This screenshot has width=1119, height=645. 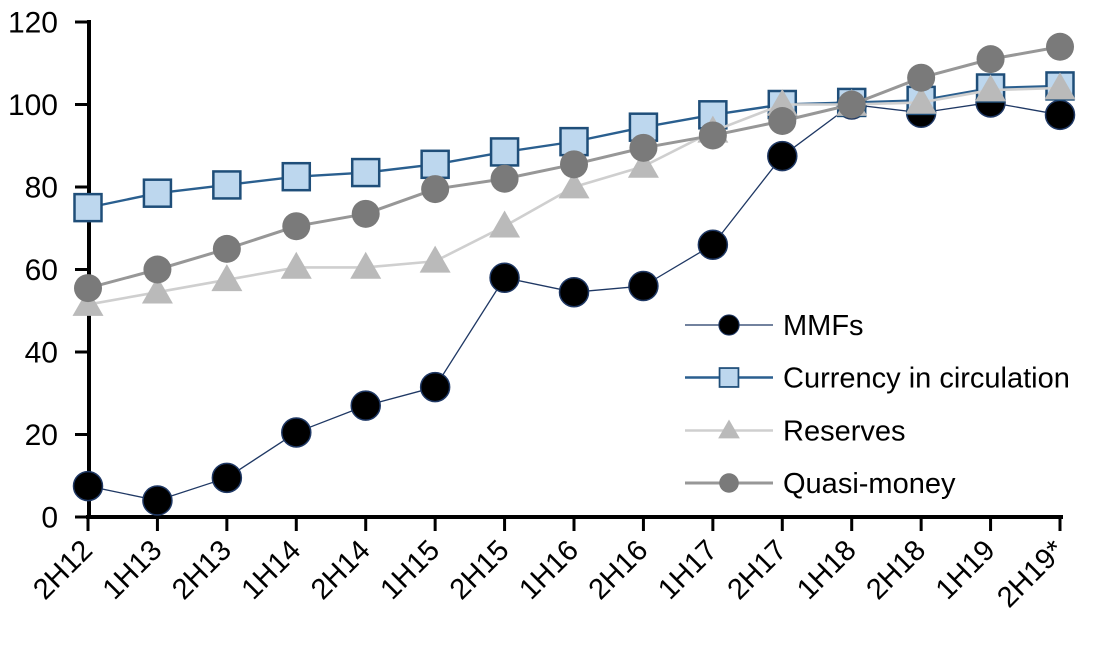 I want to click on legend-label: MMFs, so click(x=823, y=326).